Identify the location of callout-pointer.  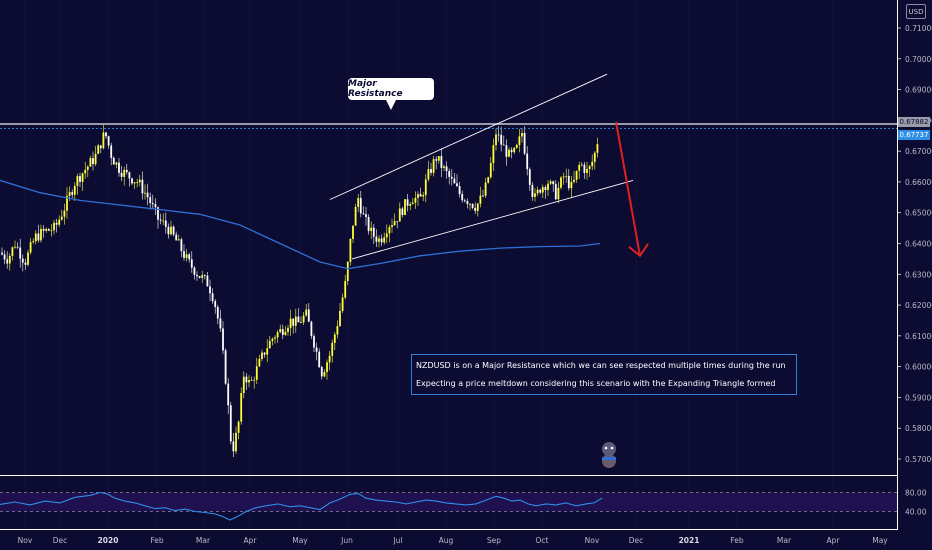
(391, 105).